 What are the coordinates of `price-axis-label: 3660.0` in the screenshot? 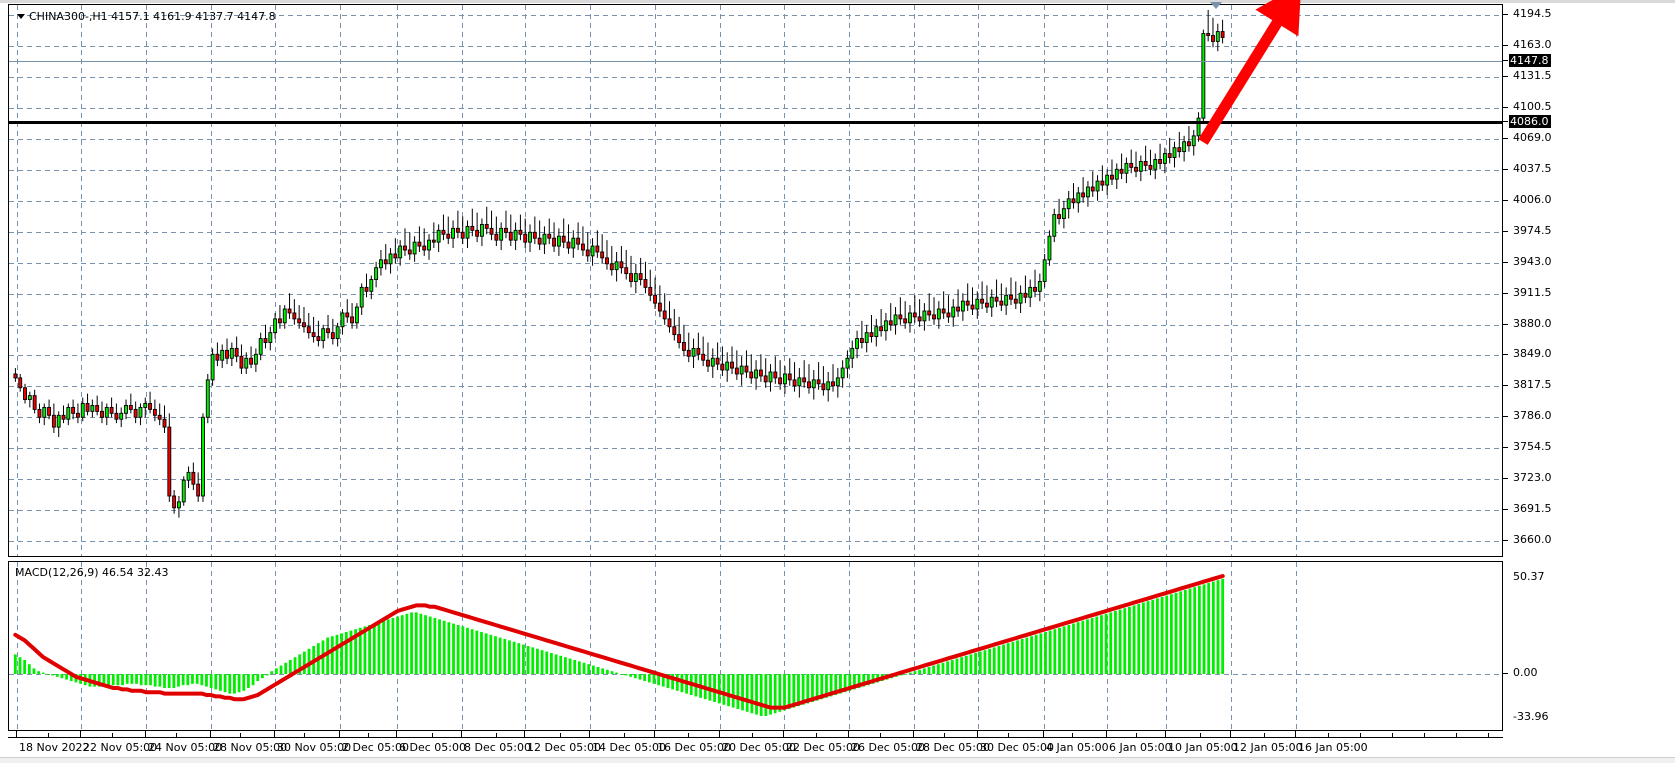 It's located at (1532, 539).